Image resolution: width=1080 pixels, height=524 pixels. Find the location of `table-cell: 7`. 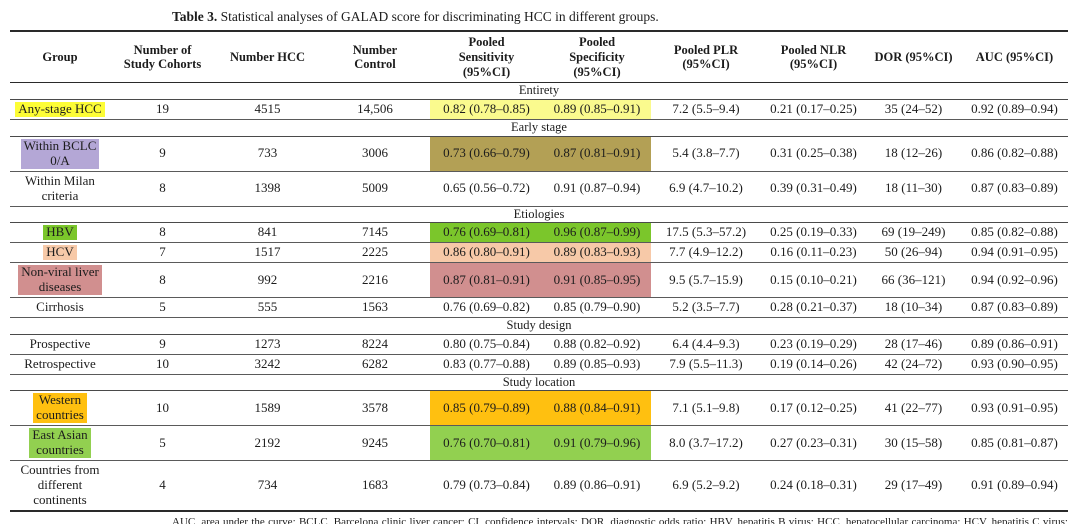

table-cell: 7 is located at coordinates (162, 253).